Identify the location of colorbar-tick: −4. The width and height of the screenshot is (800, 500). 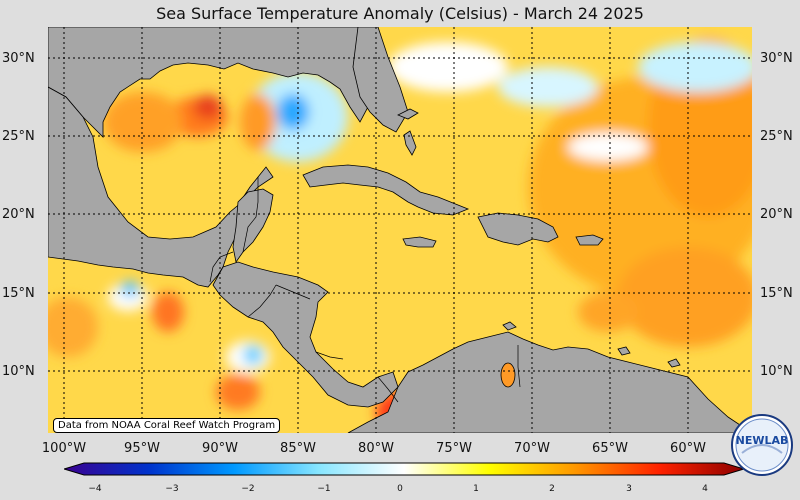
(95, 489).